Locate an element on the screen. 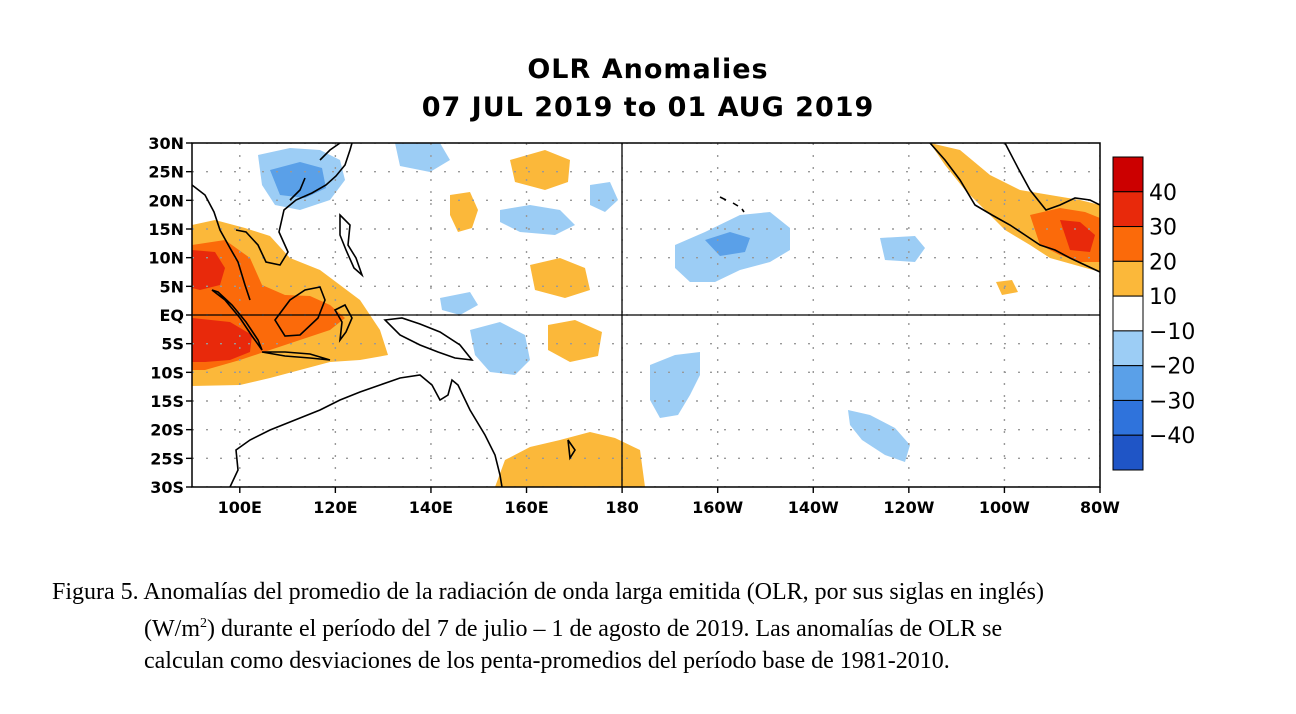  x-tick-label: 100E is located at coordinates (240, 507).